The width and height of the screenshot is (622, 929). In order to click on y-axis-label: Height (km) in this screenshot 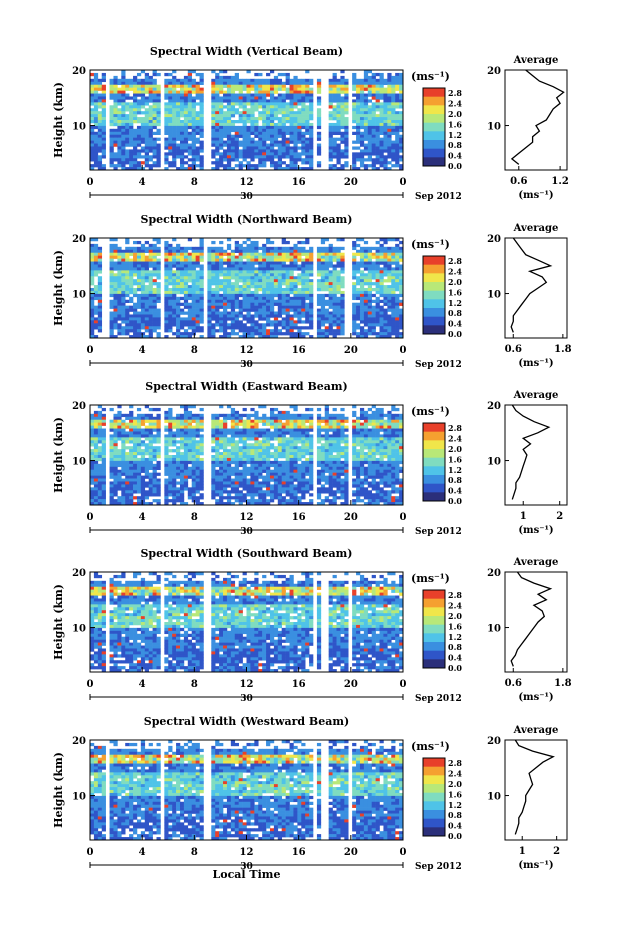, I will do `click(58, 288)`.